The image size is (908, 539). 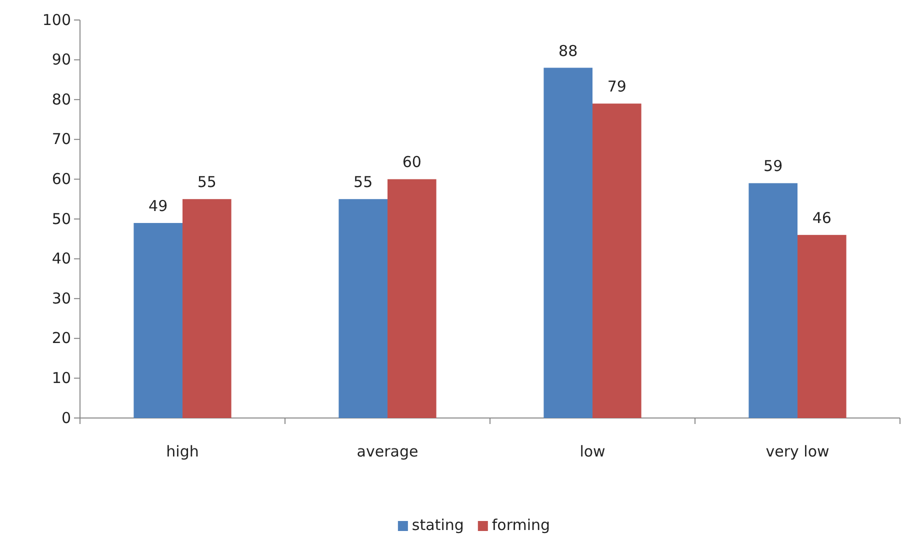 I want to click on y-tick-label: 90, so click(x=61, y=59).